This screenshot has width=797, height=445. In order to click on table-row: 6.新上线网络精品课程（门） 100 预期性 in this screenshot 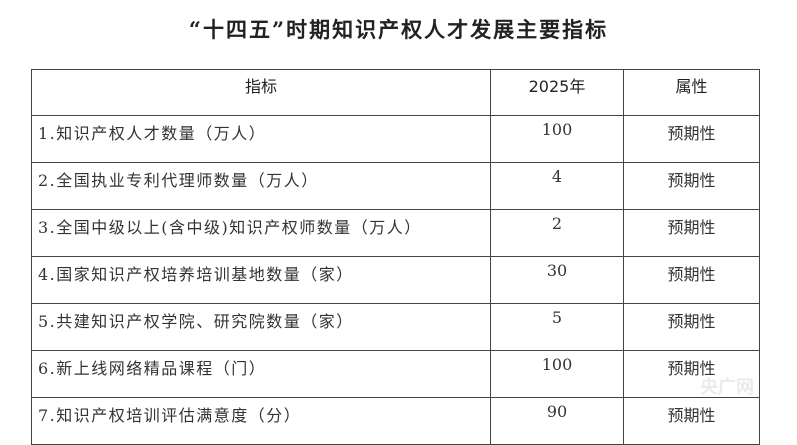, I will do `click(395, 374)`.